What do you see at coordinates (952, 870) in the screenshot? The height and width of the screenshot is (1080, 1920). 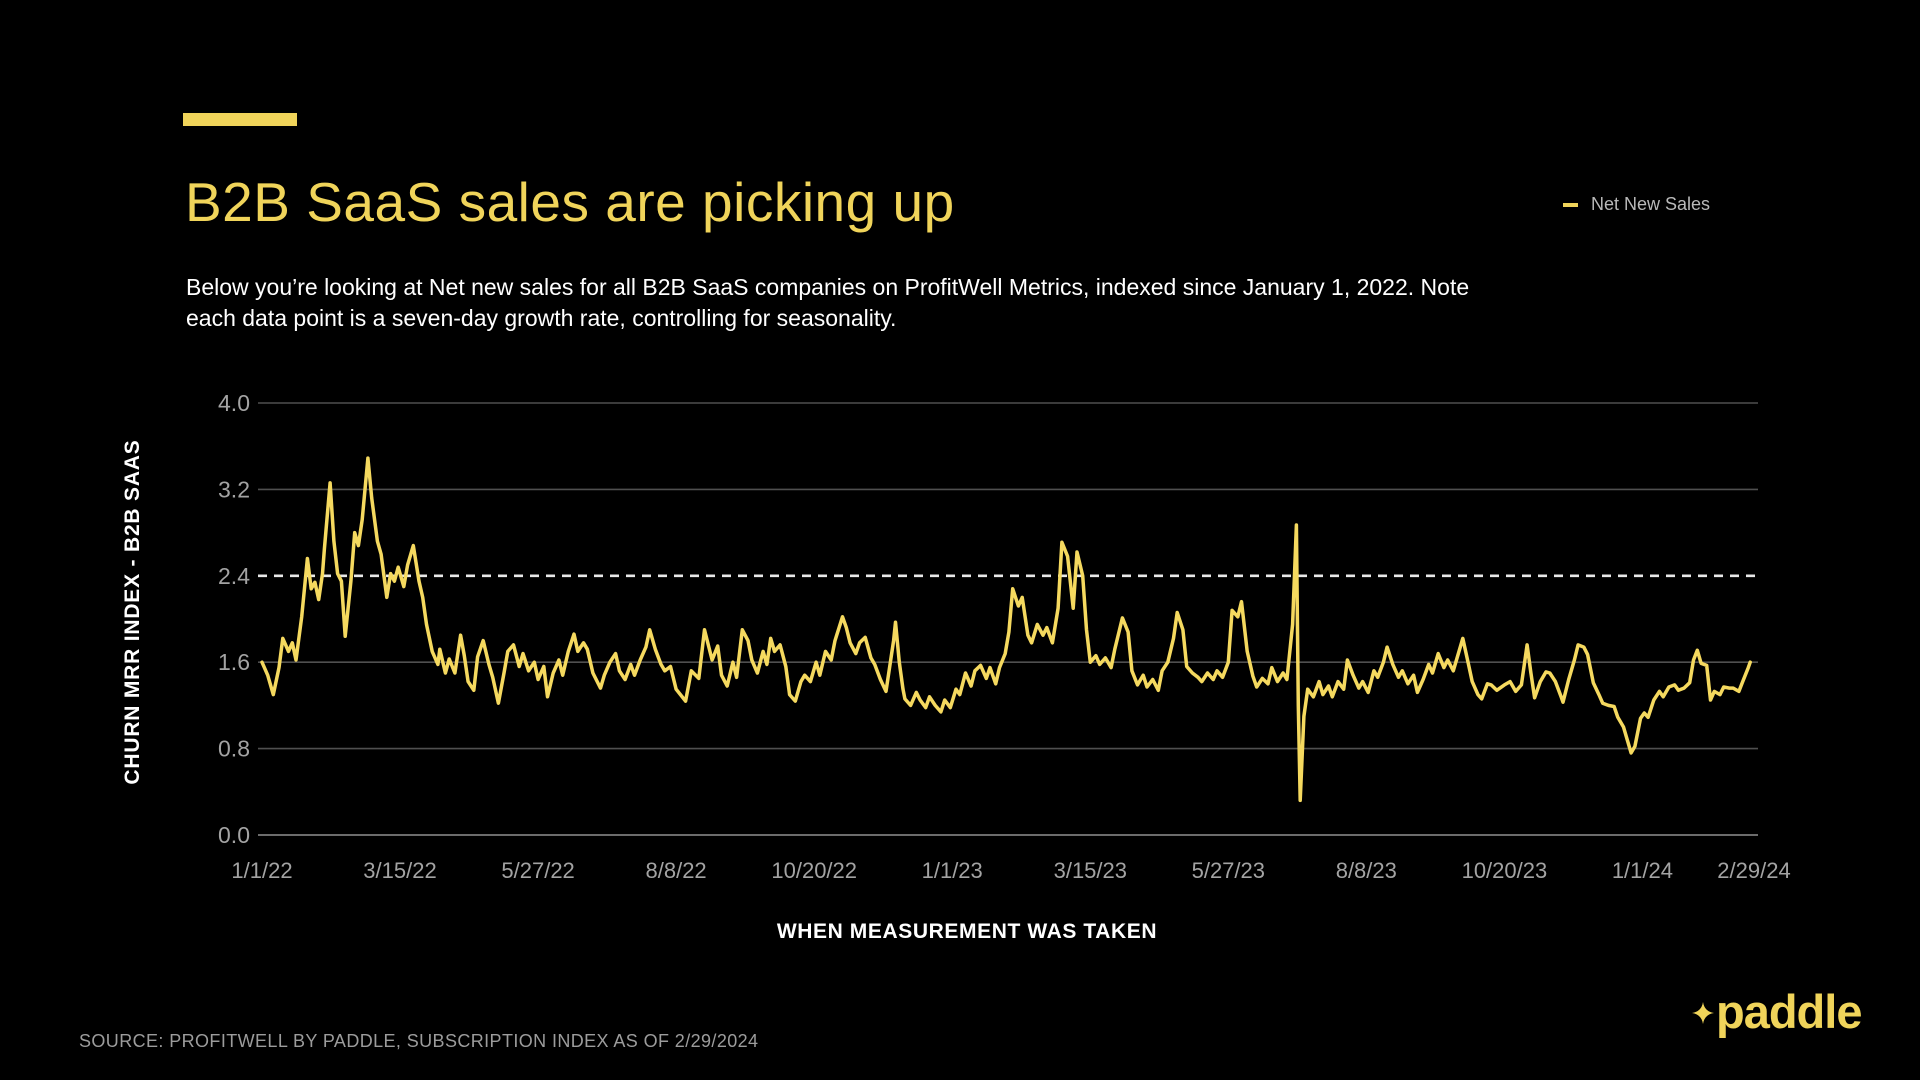 I see `x-tick-label: 1/1/23` at bounding box center [952, 870].